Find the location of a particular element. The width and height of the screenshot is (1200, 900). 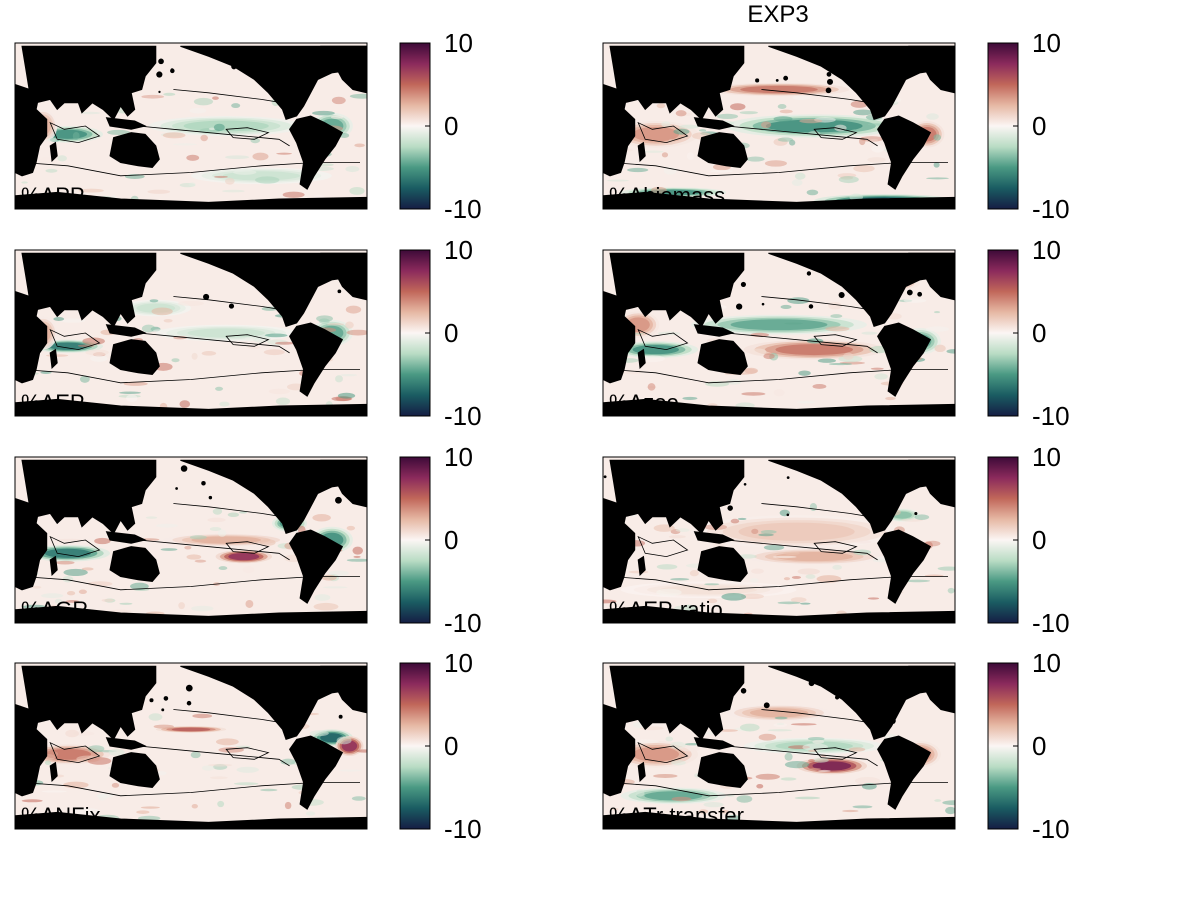

land-asia is located at coordinates (89, 497).